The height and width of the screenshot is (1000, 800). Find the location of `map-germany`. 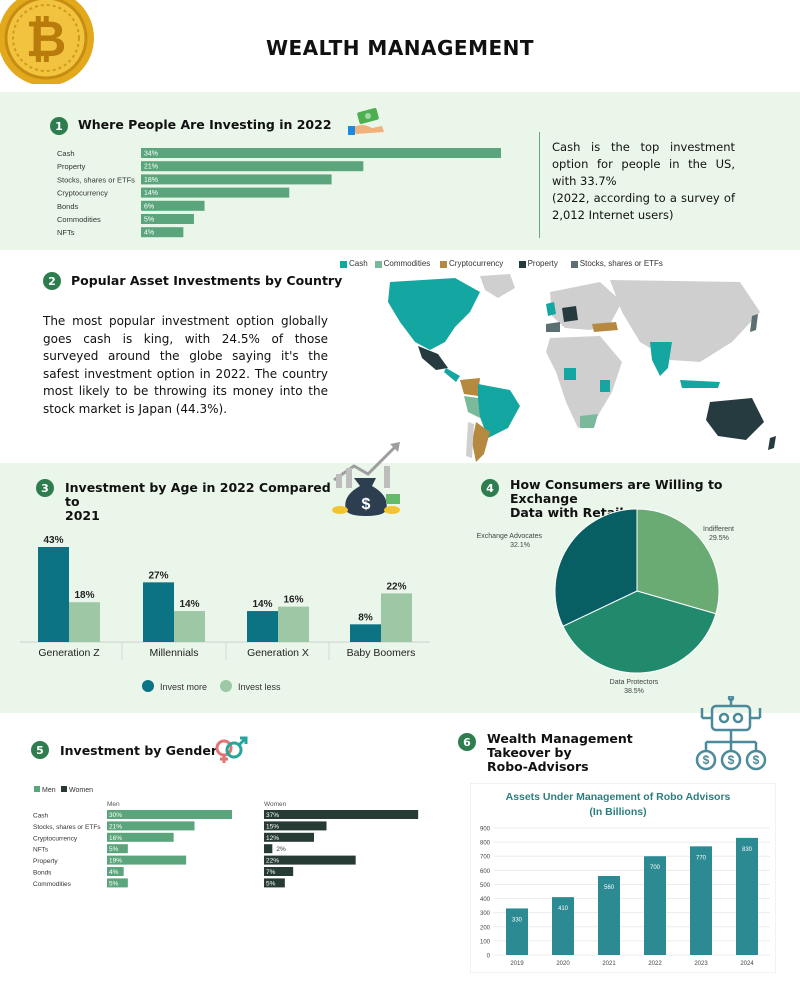

map-germany is located at coordinates (570, 314).